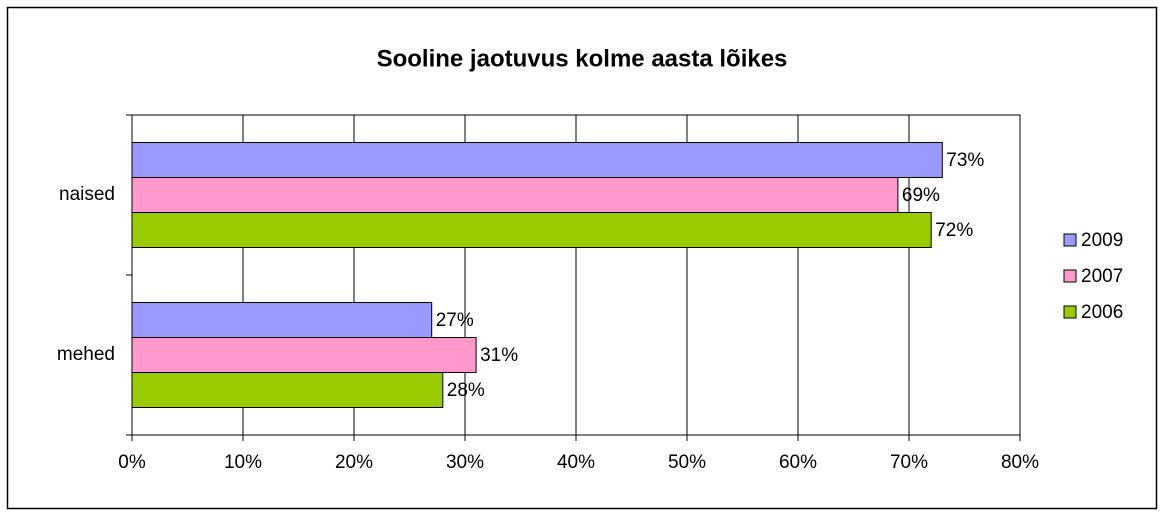  Describe the element at coordinates (1102, 240) in the screenshot. I see `legend-label: 2009` at that location.